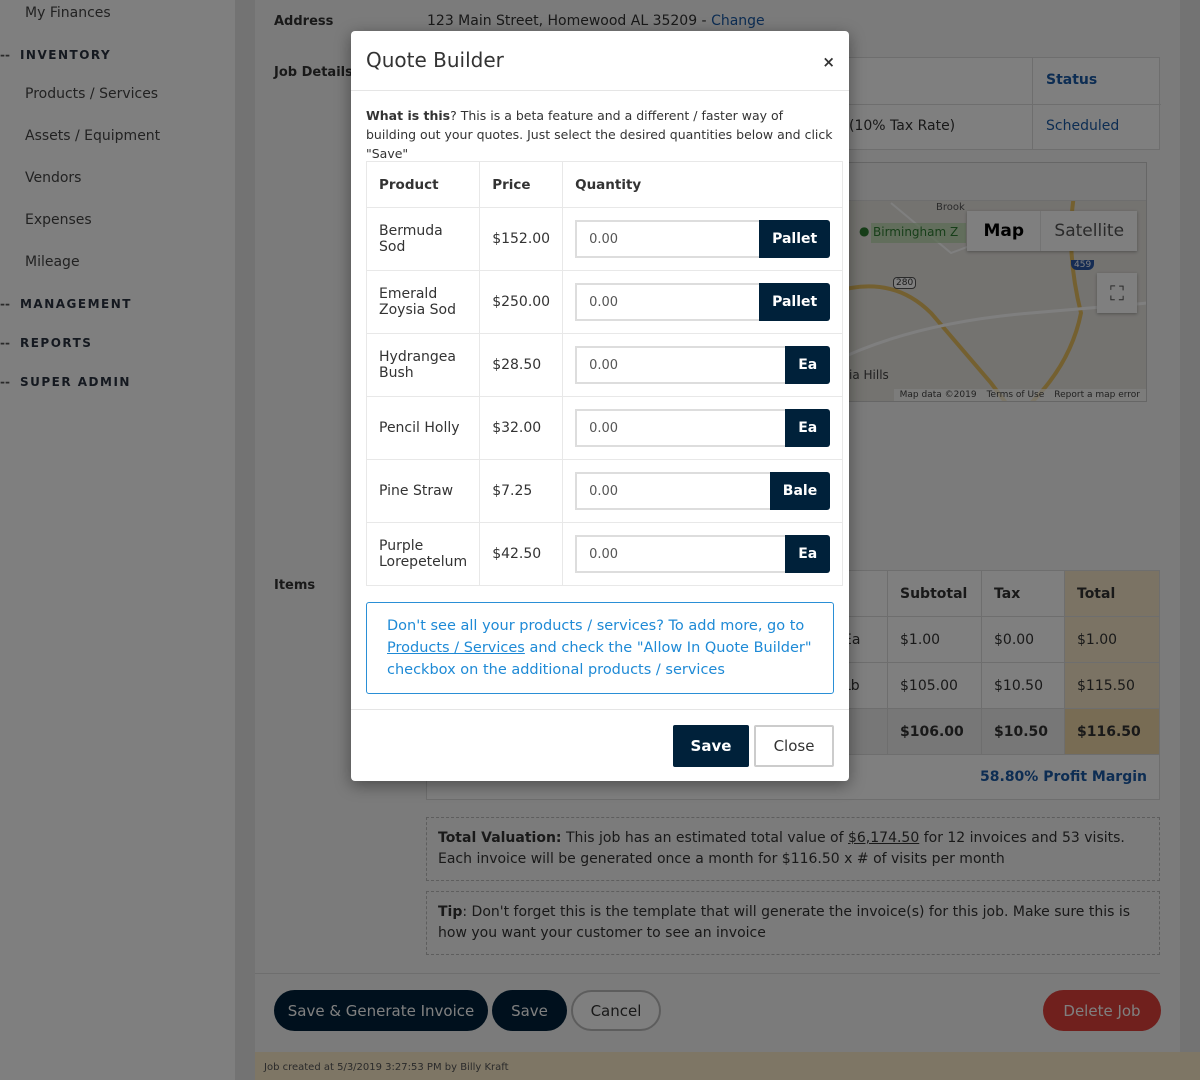  Describe the element at coordinates (600, 61) in the screenshot. I see `modal-header: Quote Builder ×` at that location.